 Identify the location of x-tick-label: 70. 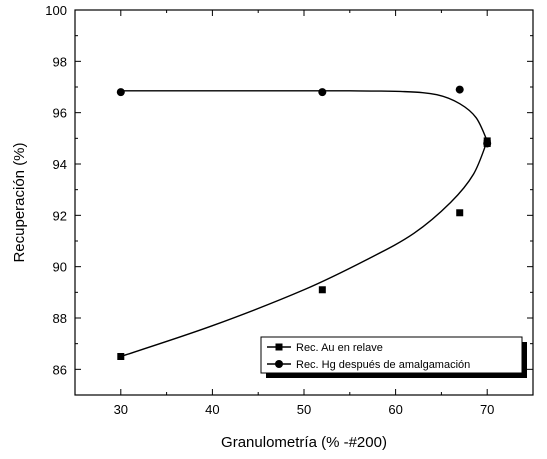
(487, 409).